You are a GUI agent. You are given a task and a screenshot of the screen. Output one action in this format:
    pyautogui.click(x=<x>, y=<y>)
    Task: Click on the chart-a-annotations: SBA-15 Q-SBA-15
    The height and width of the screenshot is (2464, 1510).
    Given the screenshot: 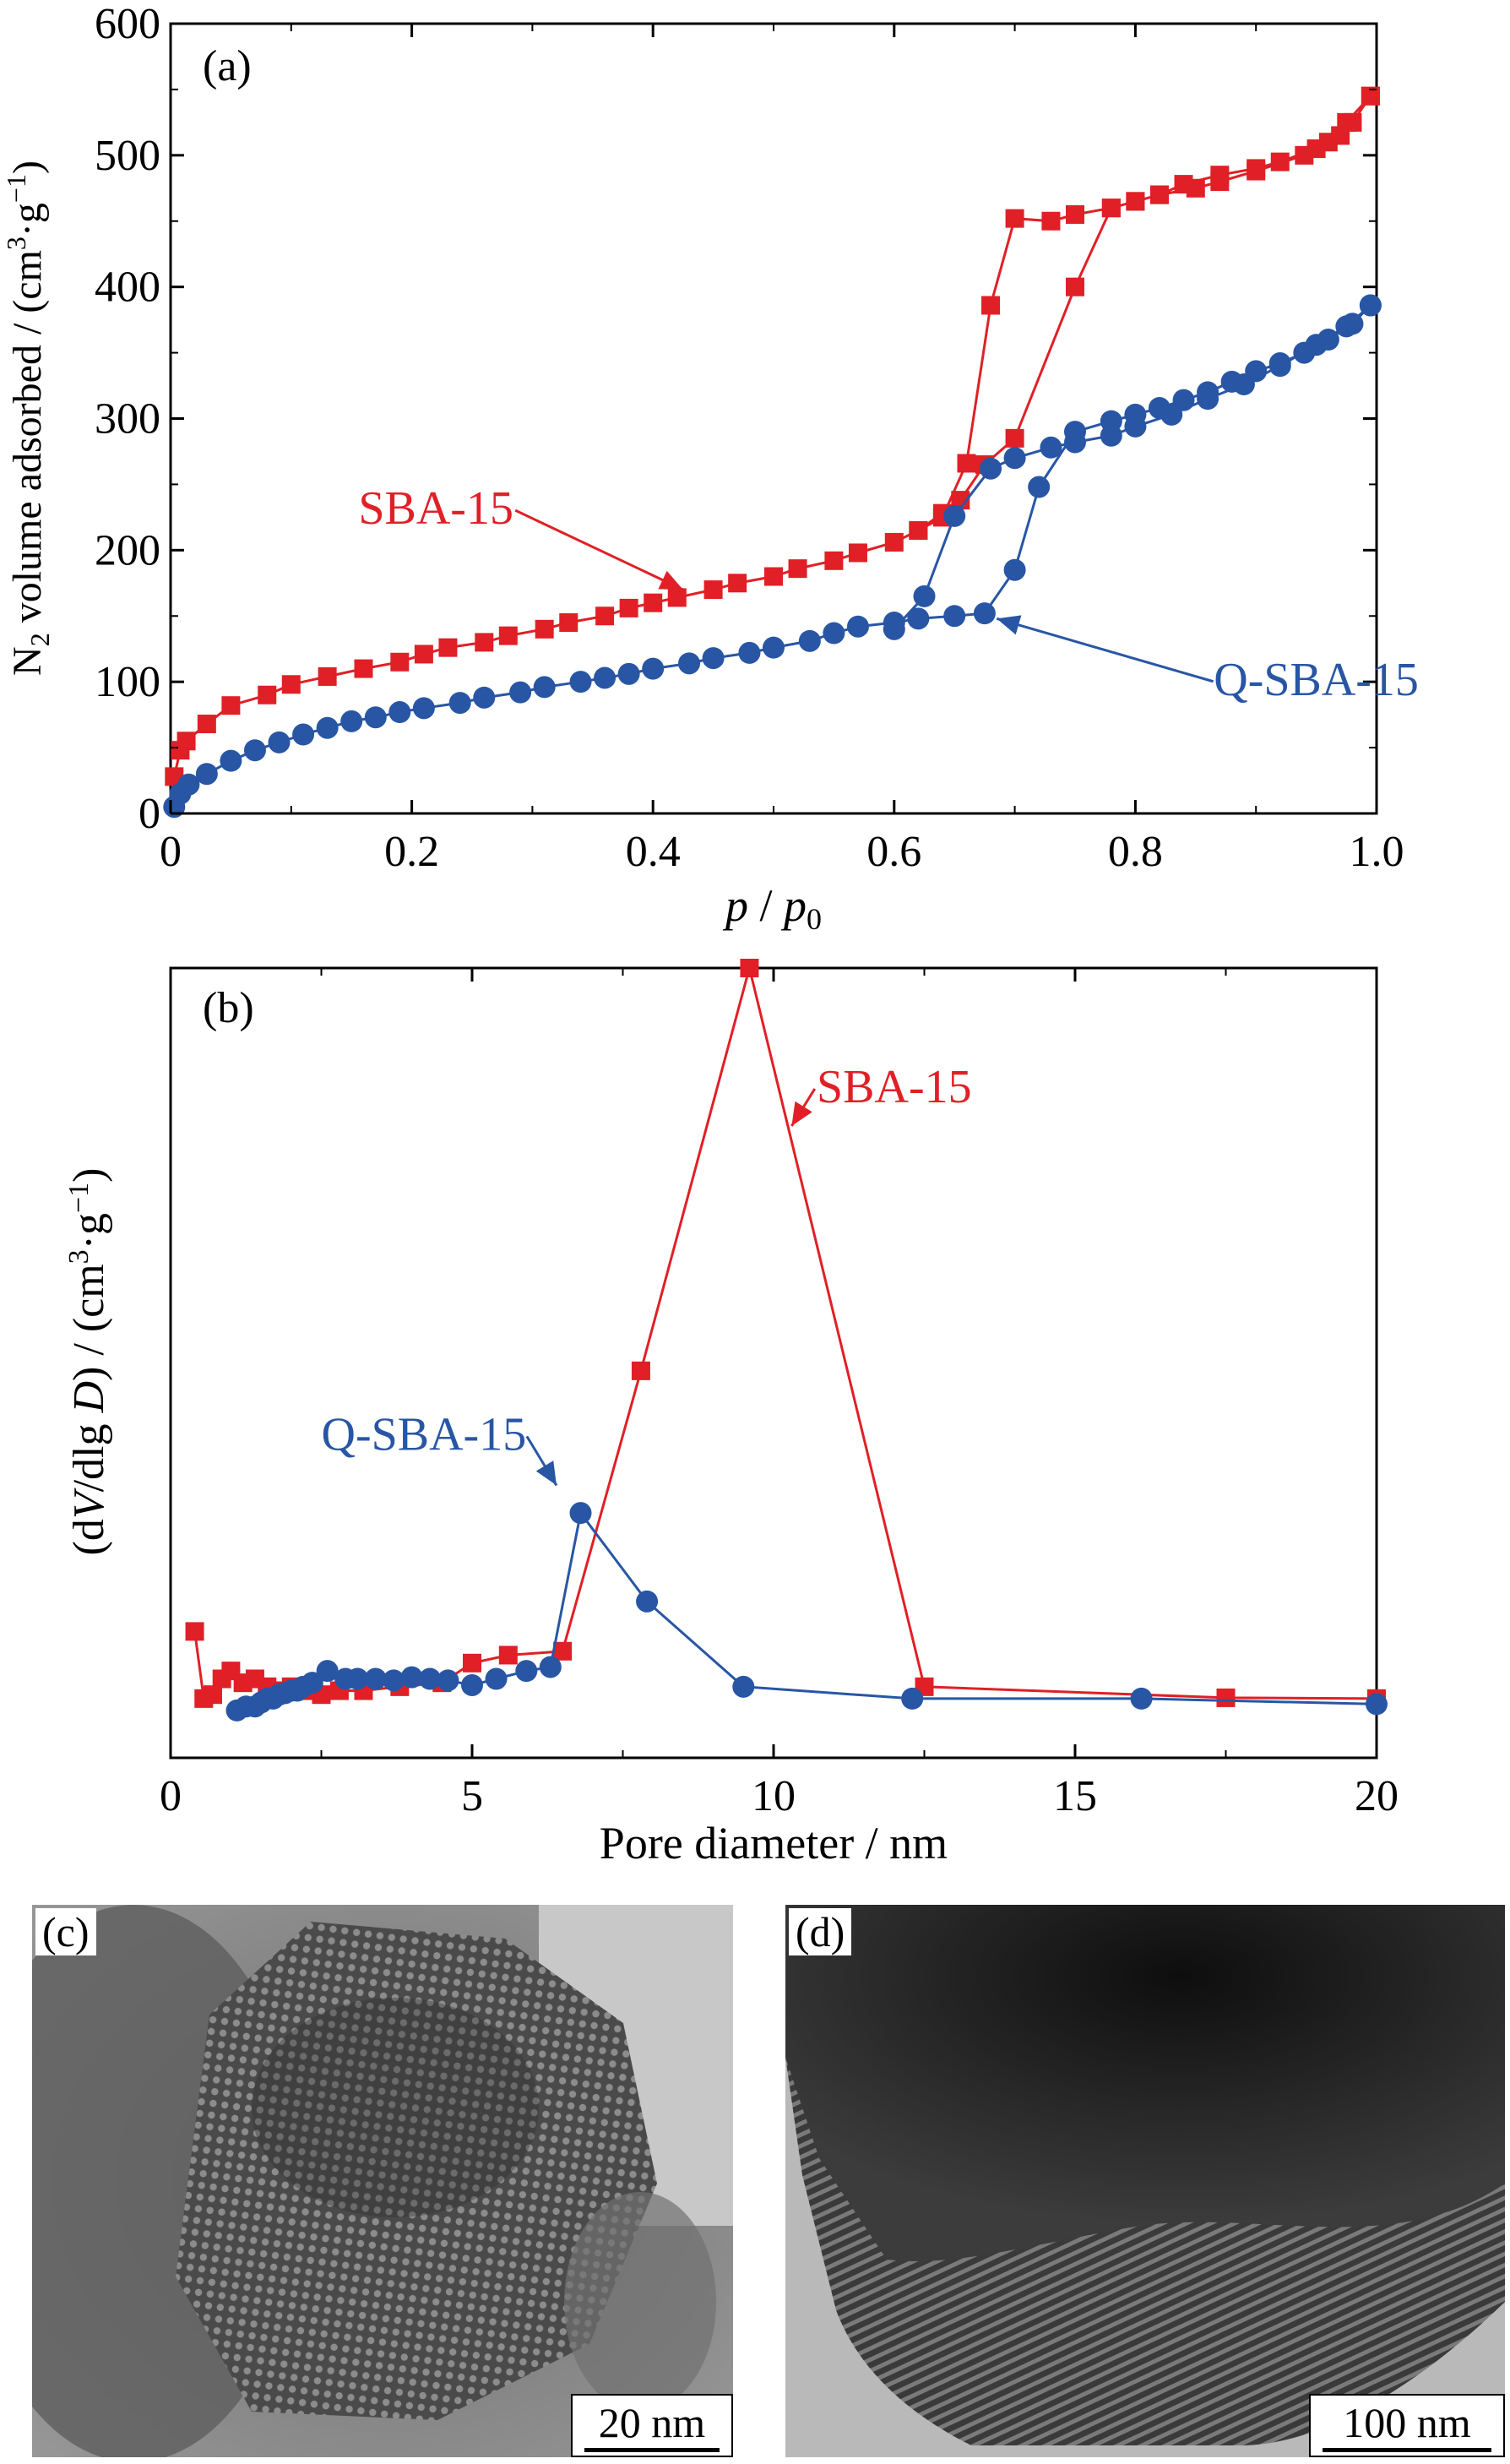 What is the action you would take?
    pyautogui.click(x=889, y=594)
    